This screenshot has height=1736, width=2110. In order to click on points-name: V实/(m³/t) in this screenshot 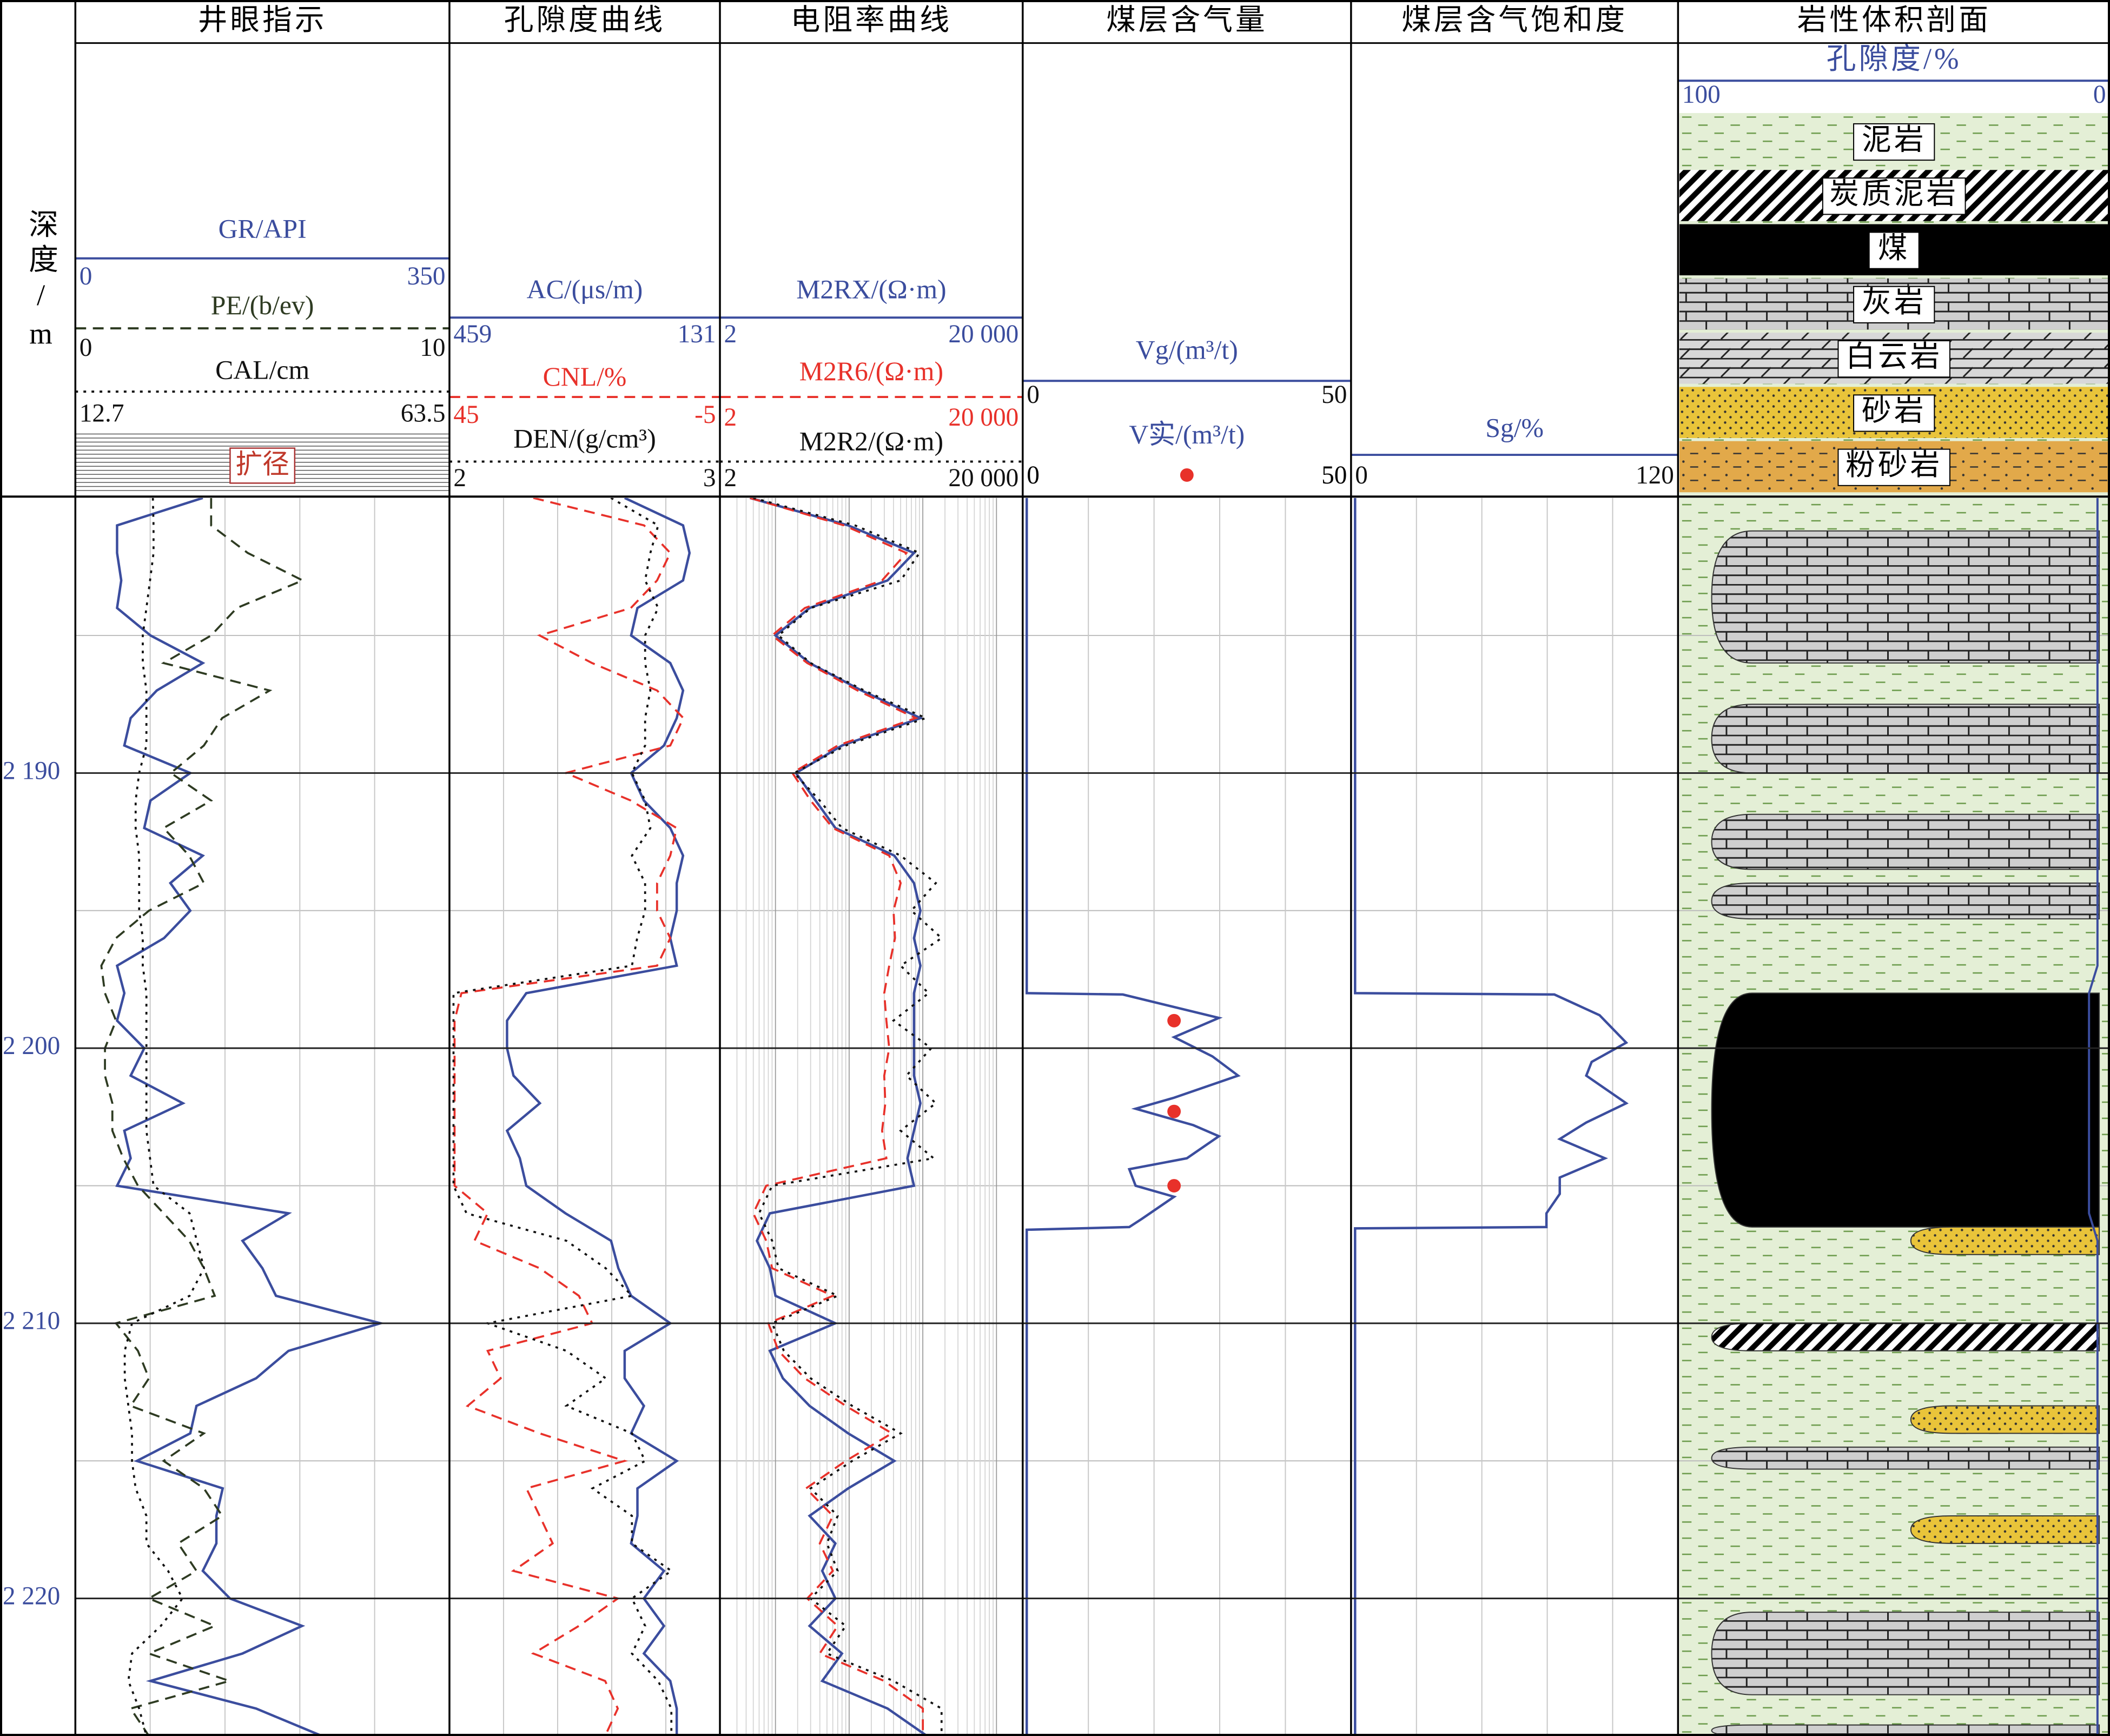, I will do `click(1187, 434)`.